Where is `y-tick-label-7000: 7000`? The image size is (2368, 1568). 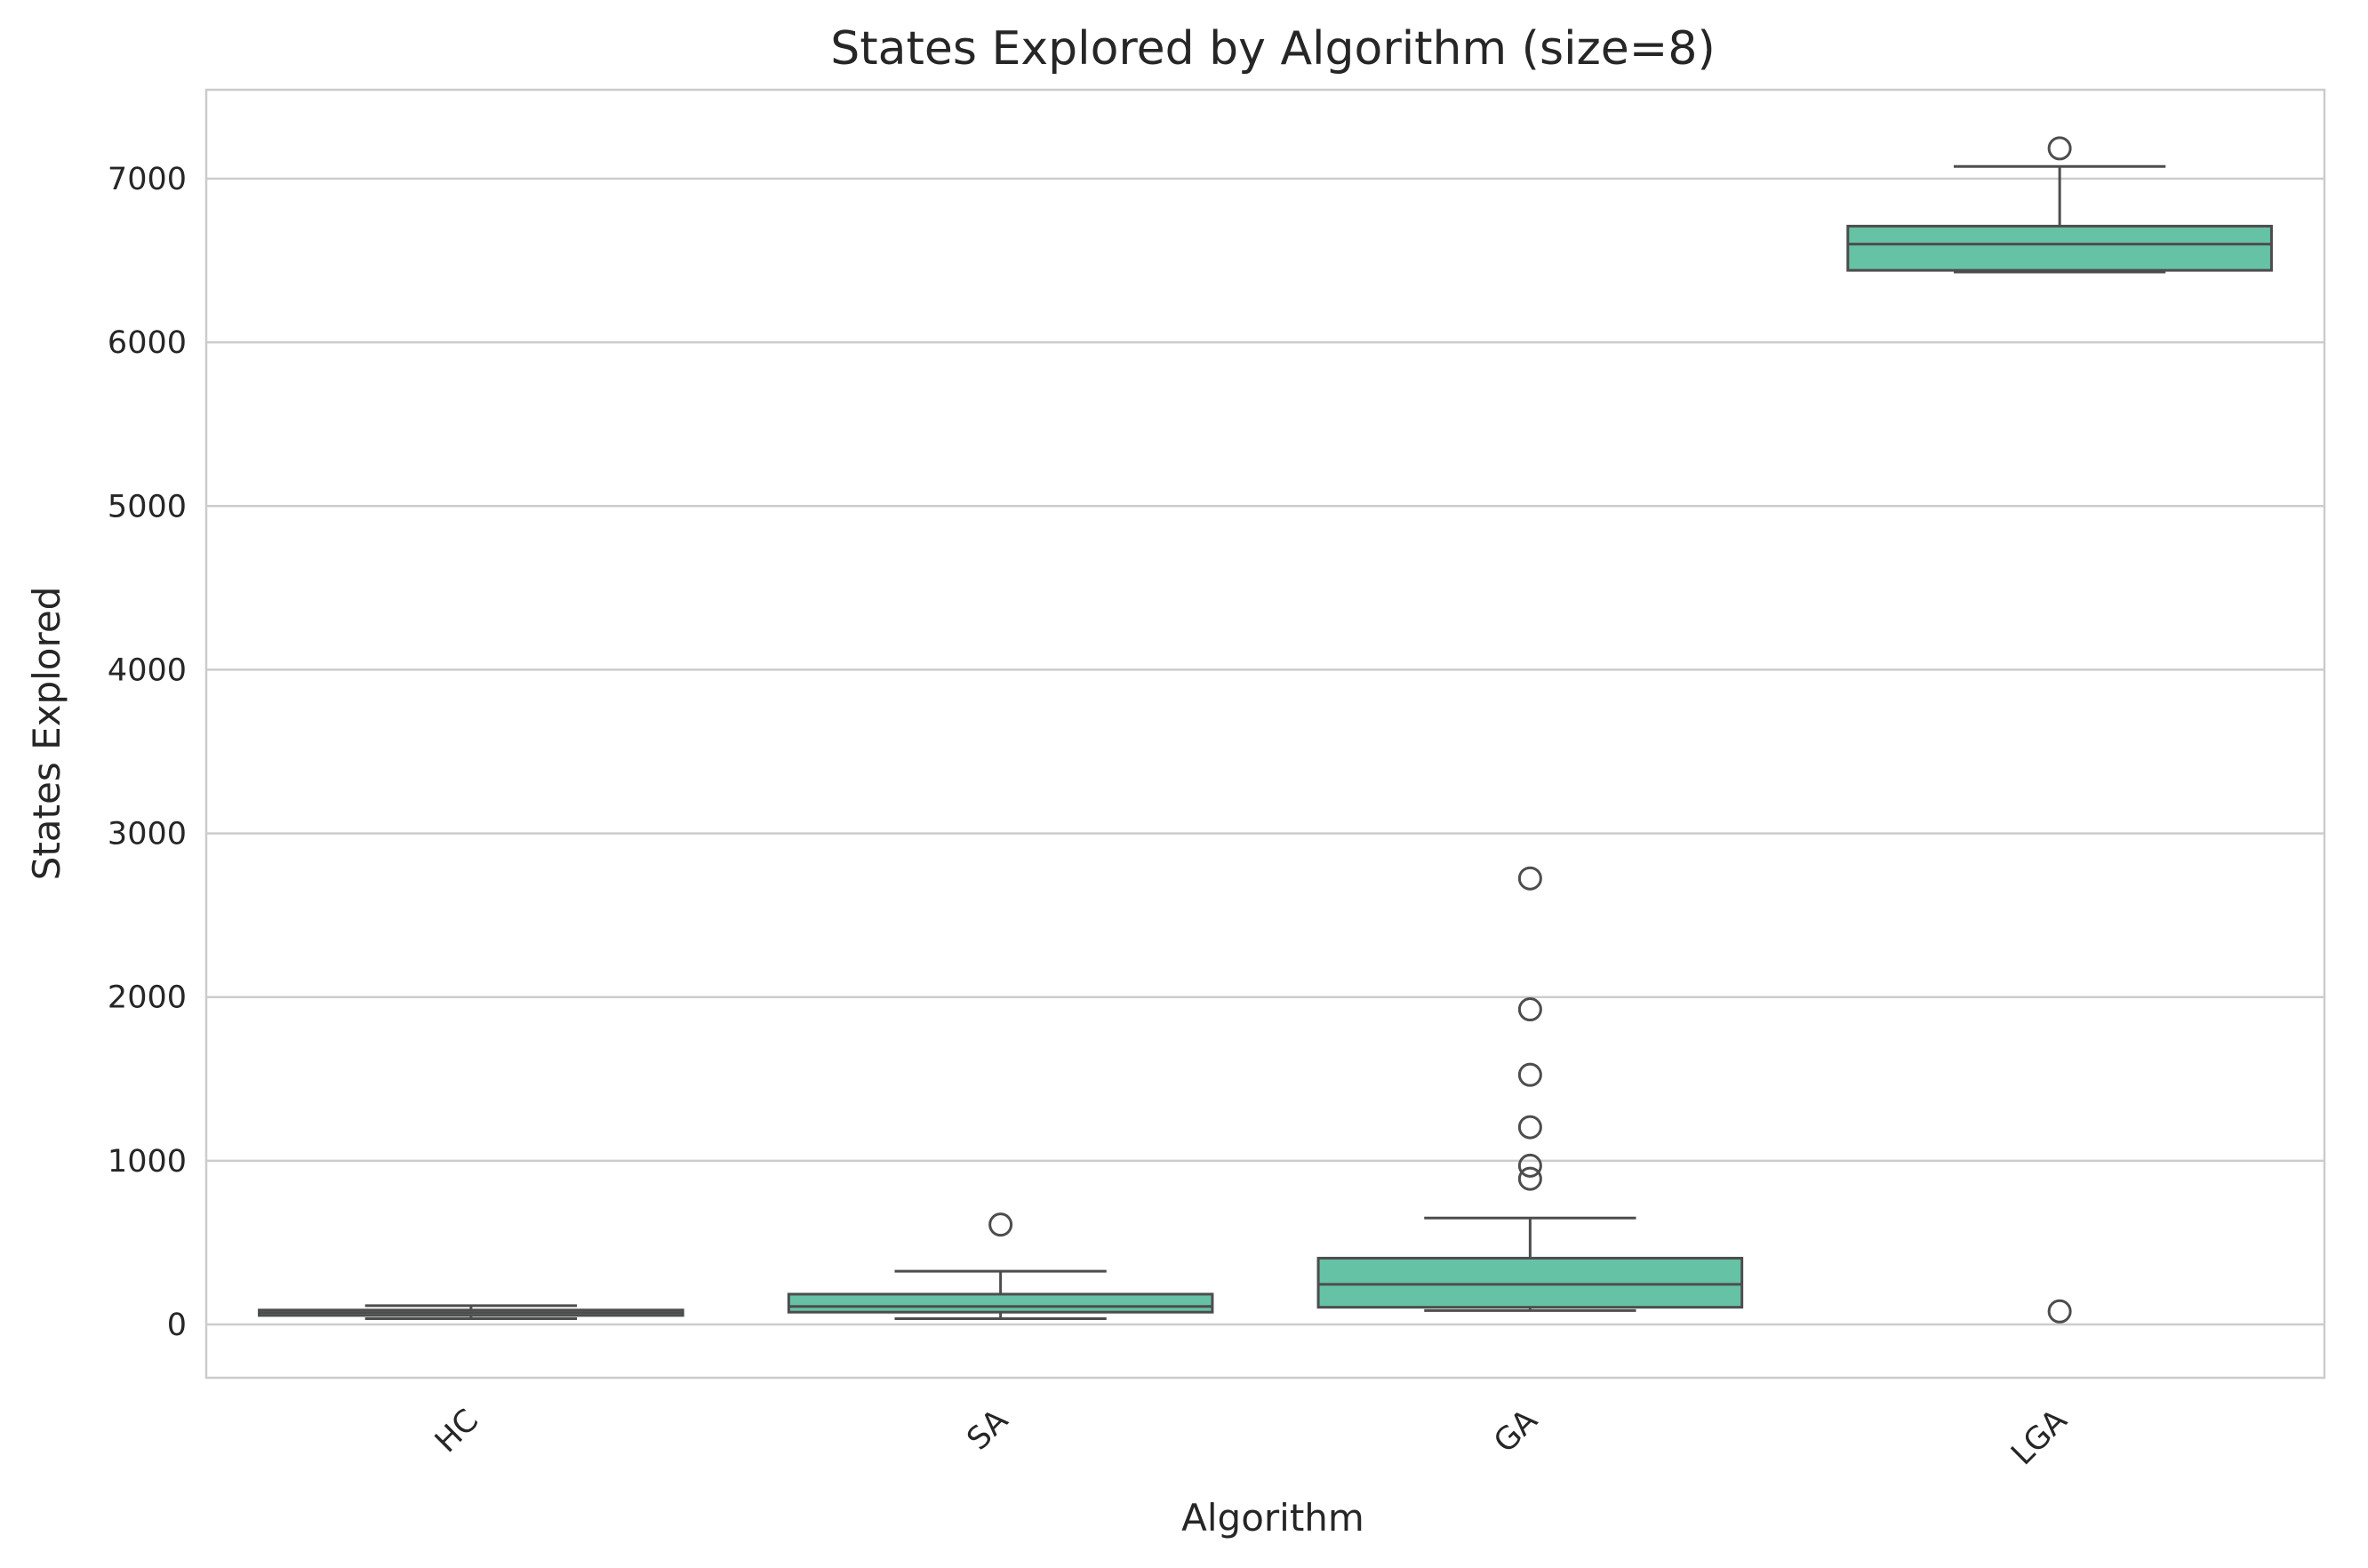 y-tick-label-7000: 7000 is located at coordinates (147, 179).